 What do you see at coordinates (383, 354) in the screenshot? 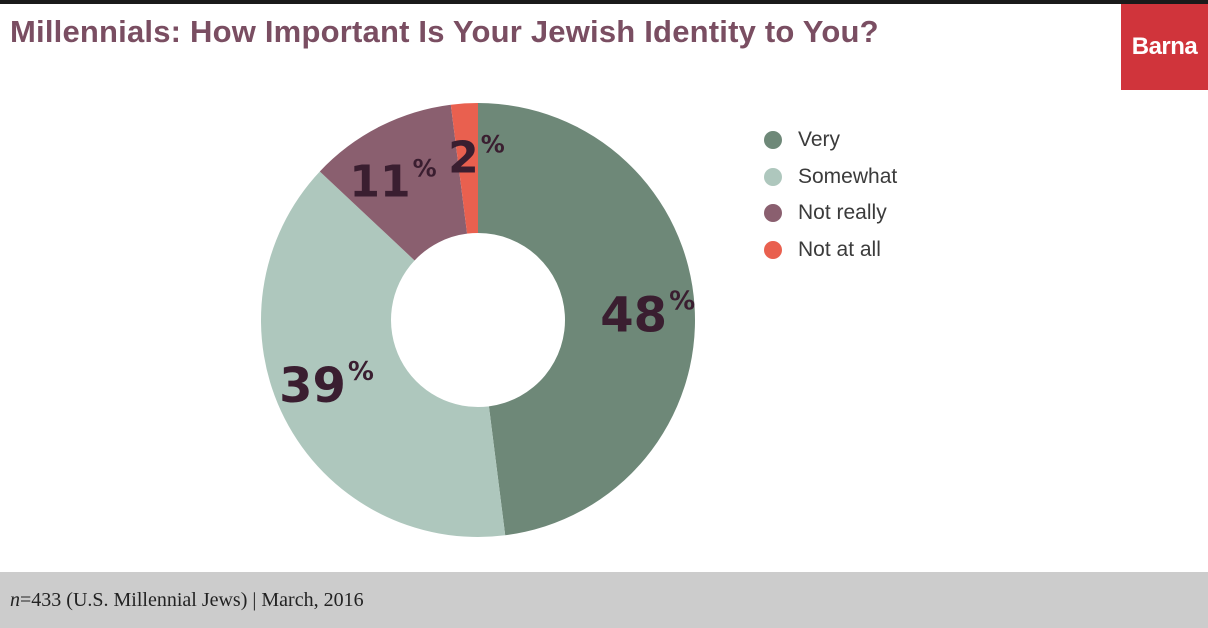
I see `slice-somewhat` at bounding box center [383, 354].